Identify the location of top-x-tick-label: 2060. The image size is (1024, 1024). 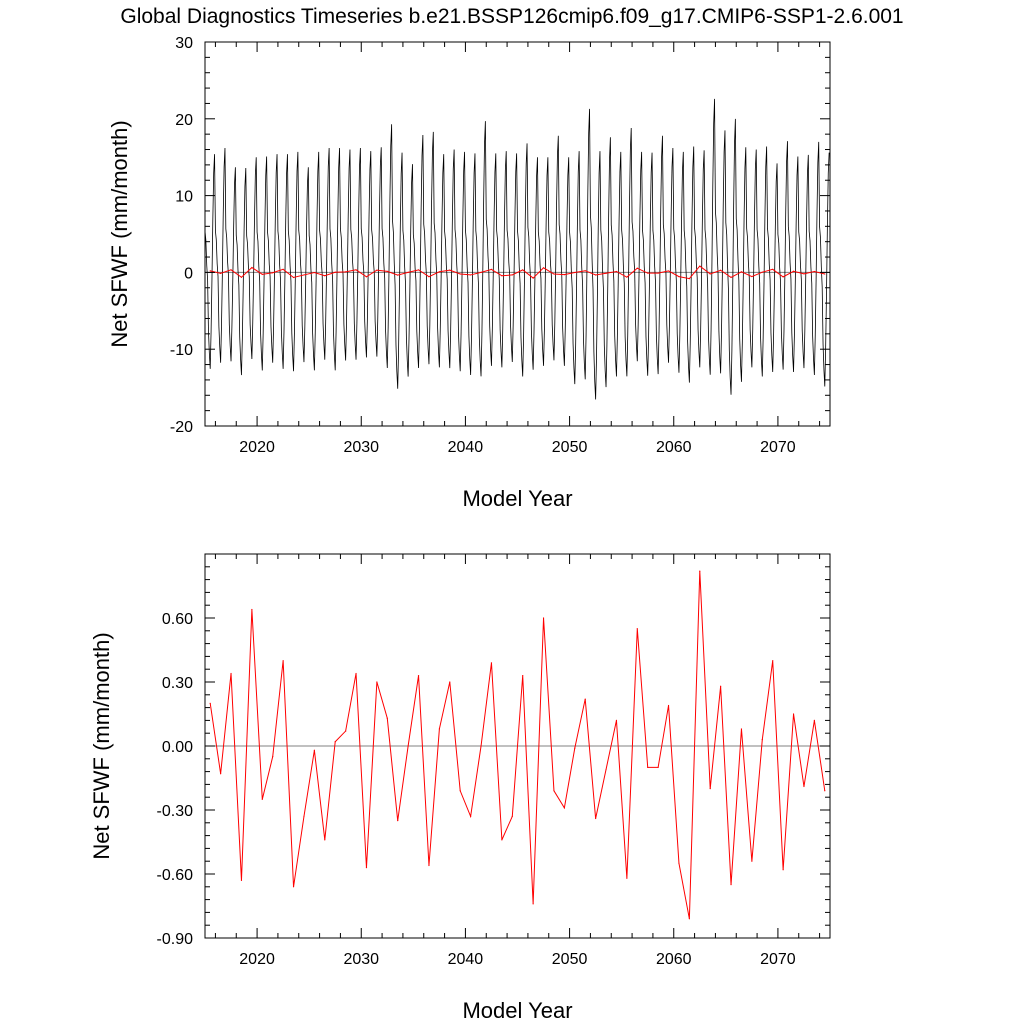
(674, 447).